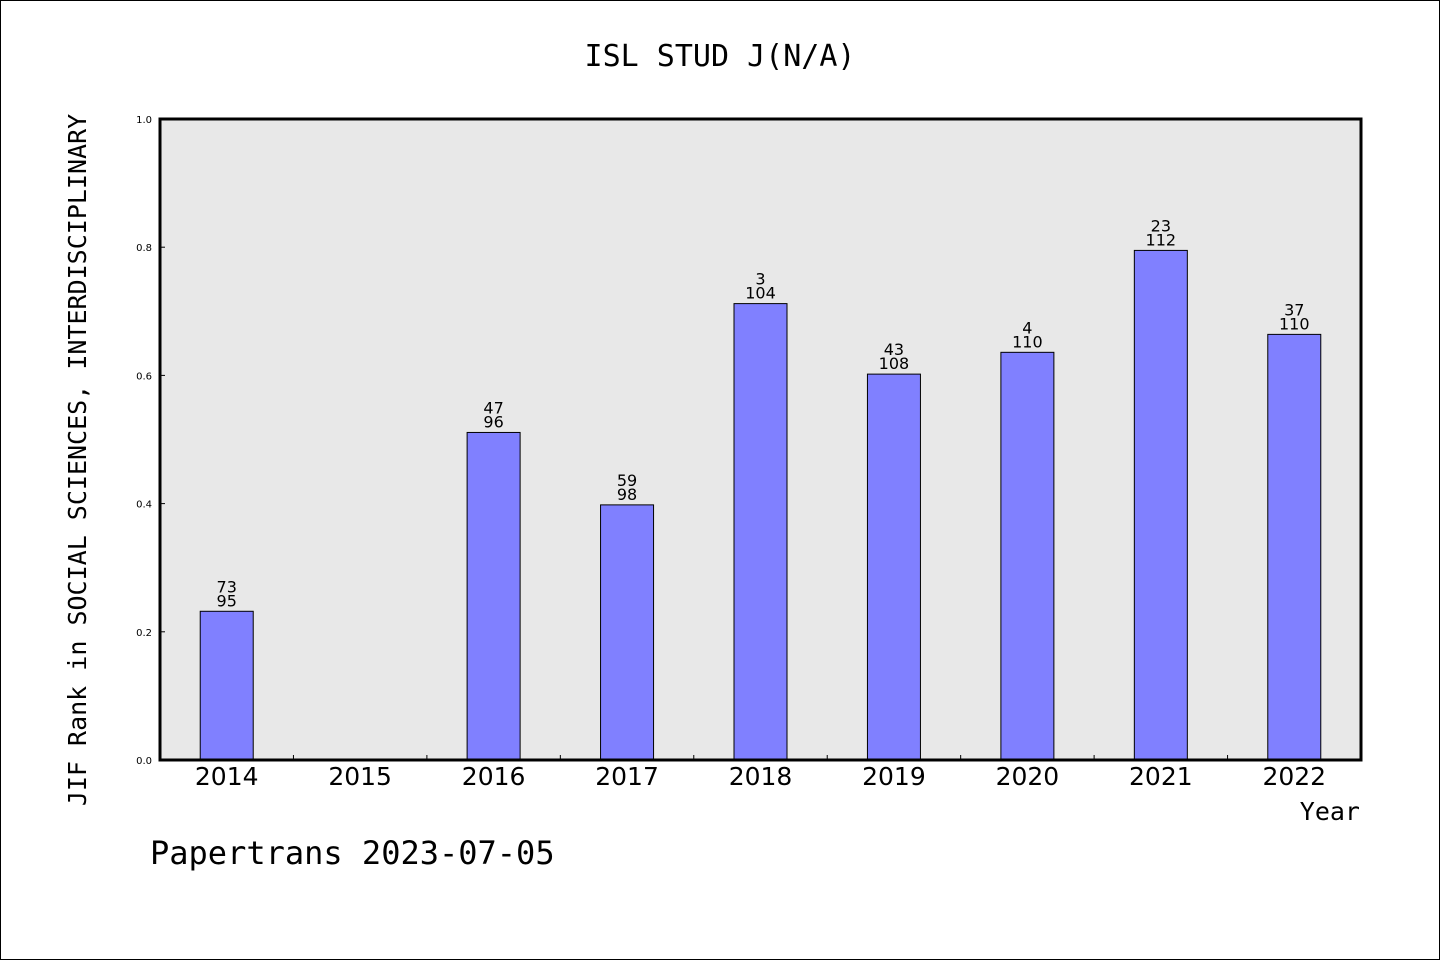  What do you see at coordinates (1330, 811) in the screenshot?
I see `x-axis-label: Year` at bounding box center [1330, 811].